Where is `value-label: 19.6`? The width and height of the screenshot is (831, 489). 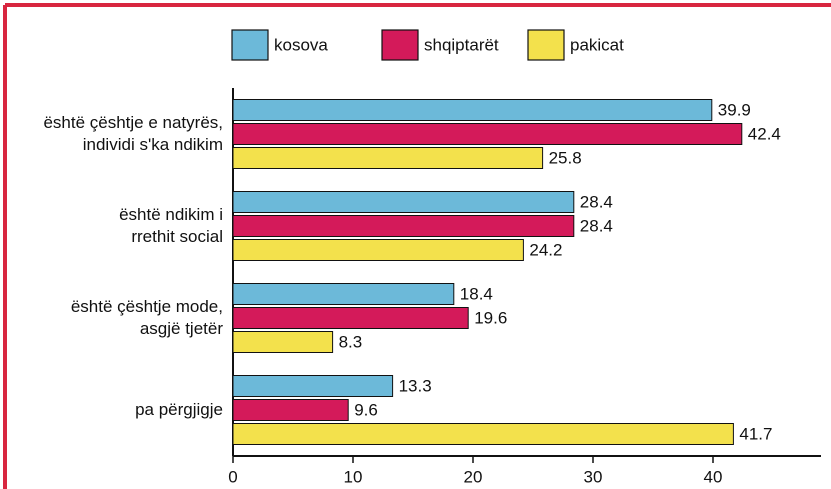
value-label: 19.6 is located at coordinates (490, 317).